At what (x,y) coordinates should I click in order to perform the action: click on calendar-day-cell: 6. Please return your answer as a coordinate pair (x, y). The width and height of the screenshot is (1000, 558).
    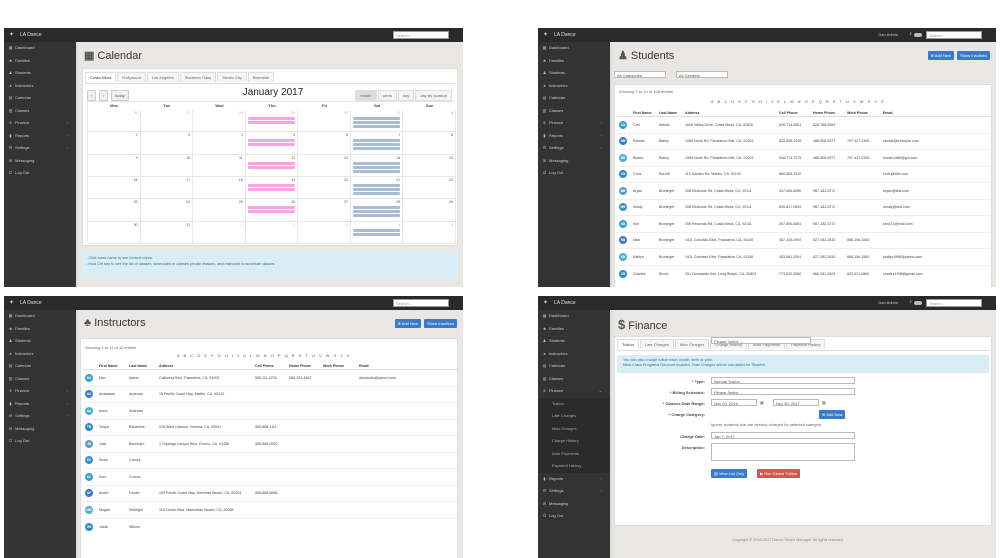
    Looking at the image, I should click on (324, 143).